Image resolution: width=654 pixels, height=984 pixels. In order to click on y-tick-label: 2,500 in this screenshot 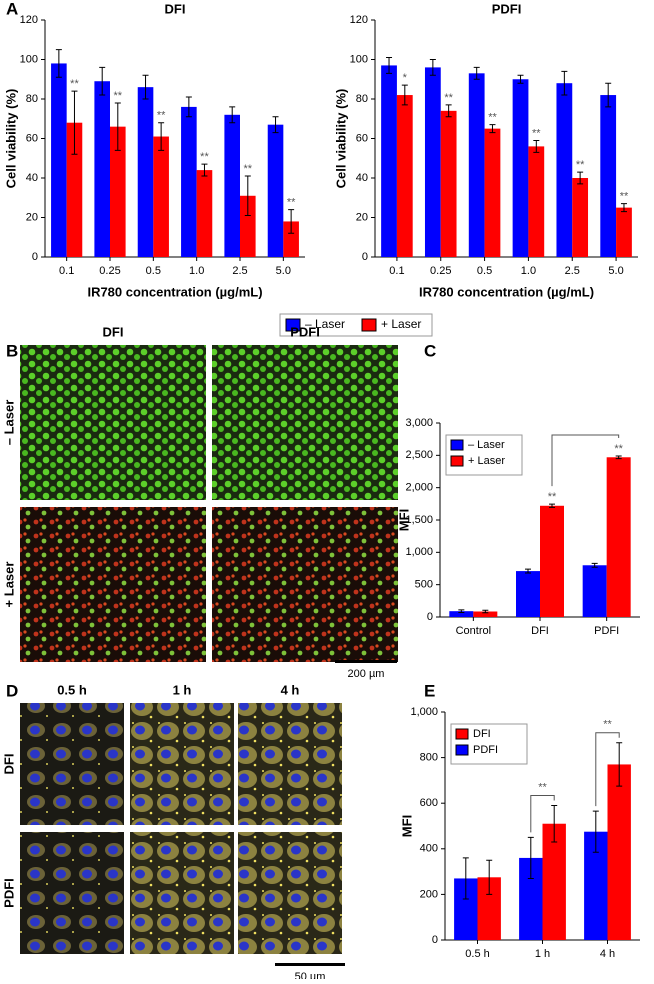, I will do `click(419, 455)`.